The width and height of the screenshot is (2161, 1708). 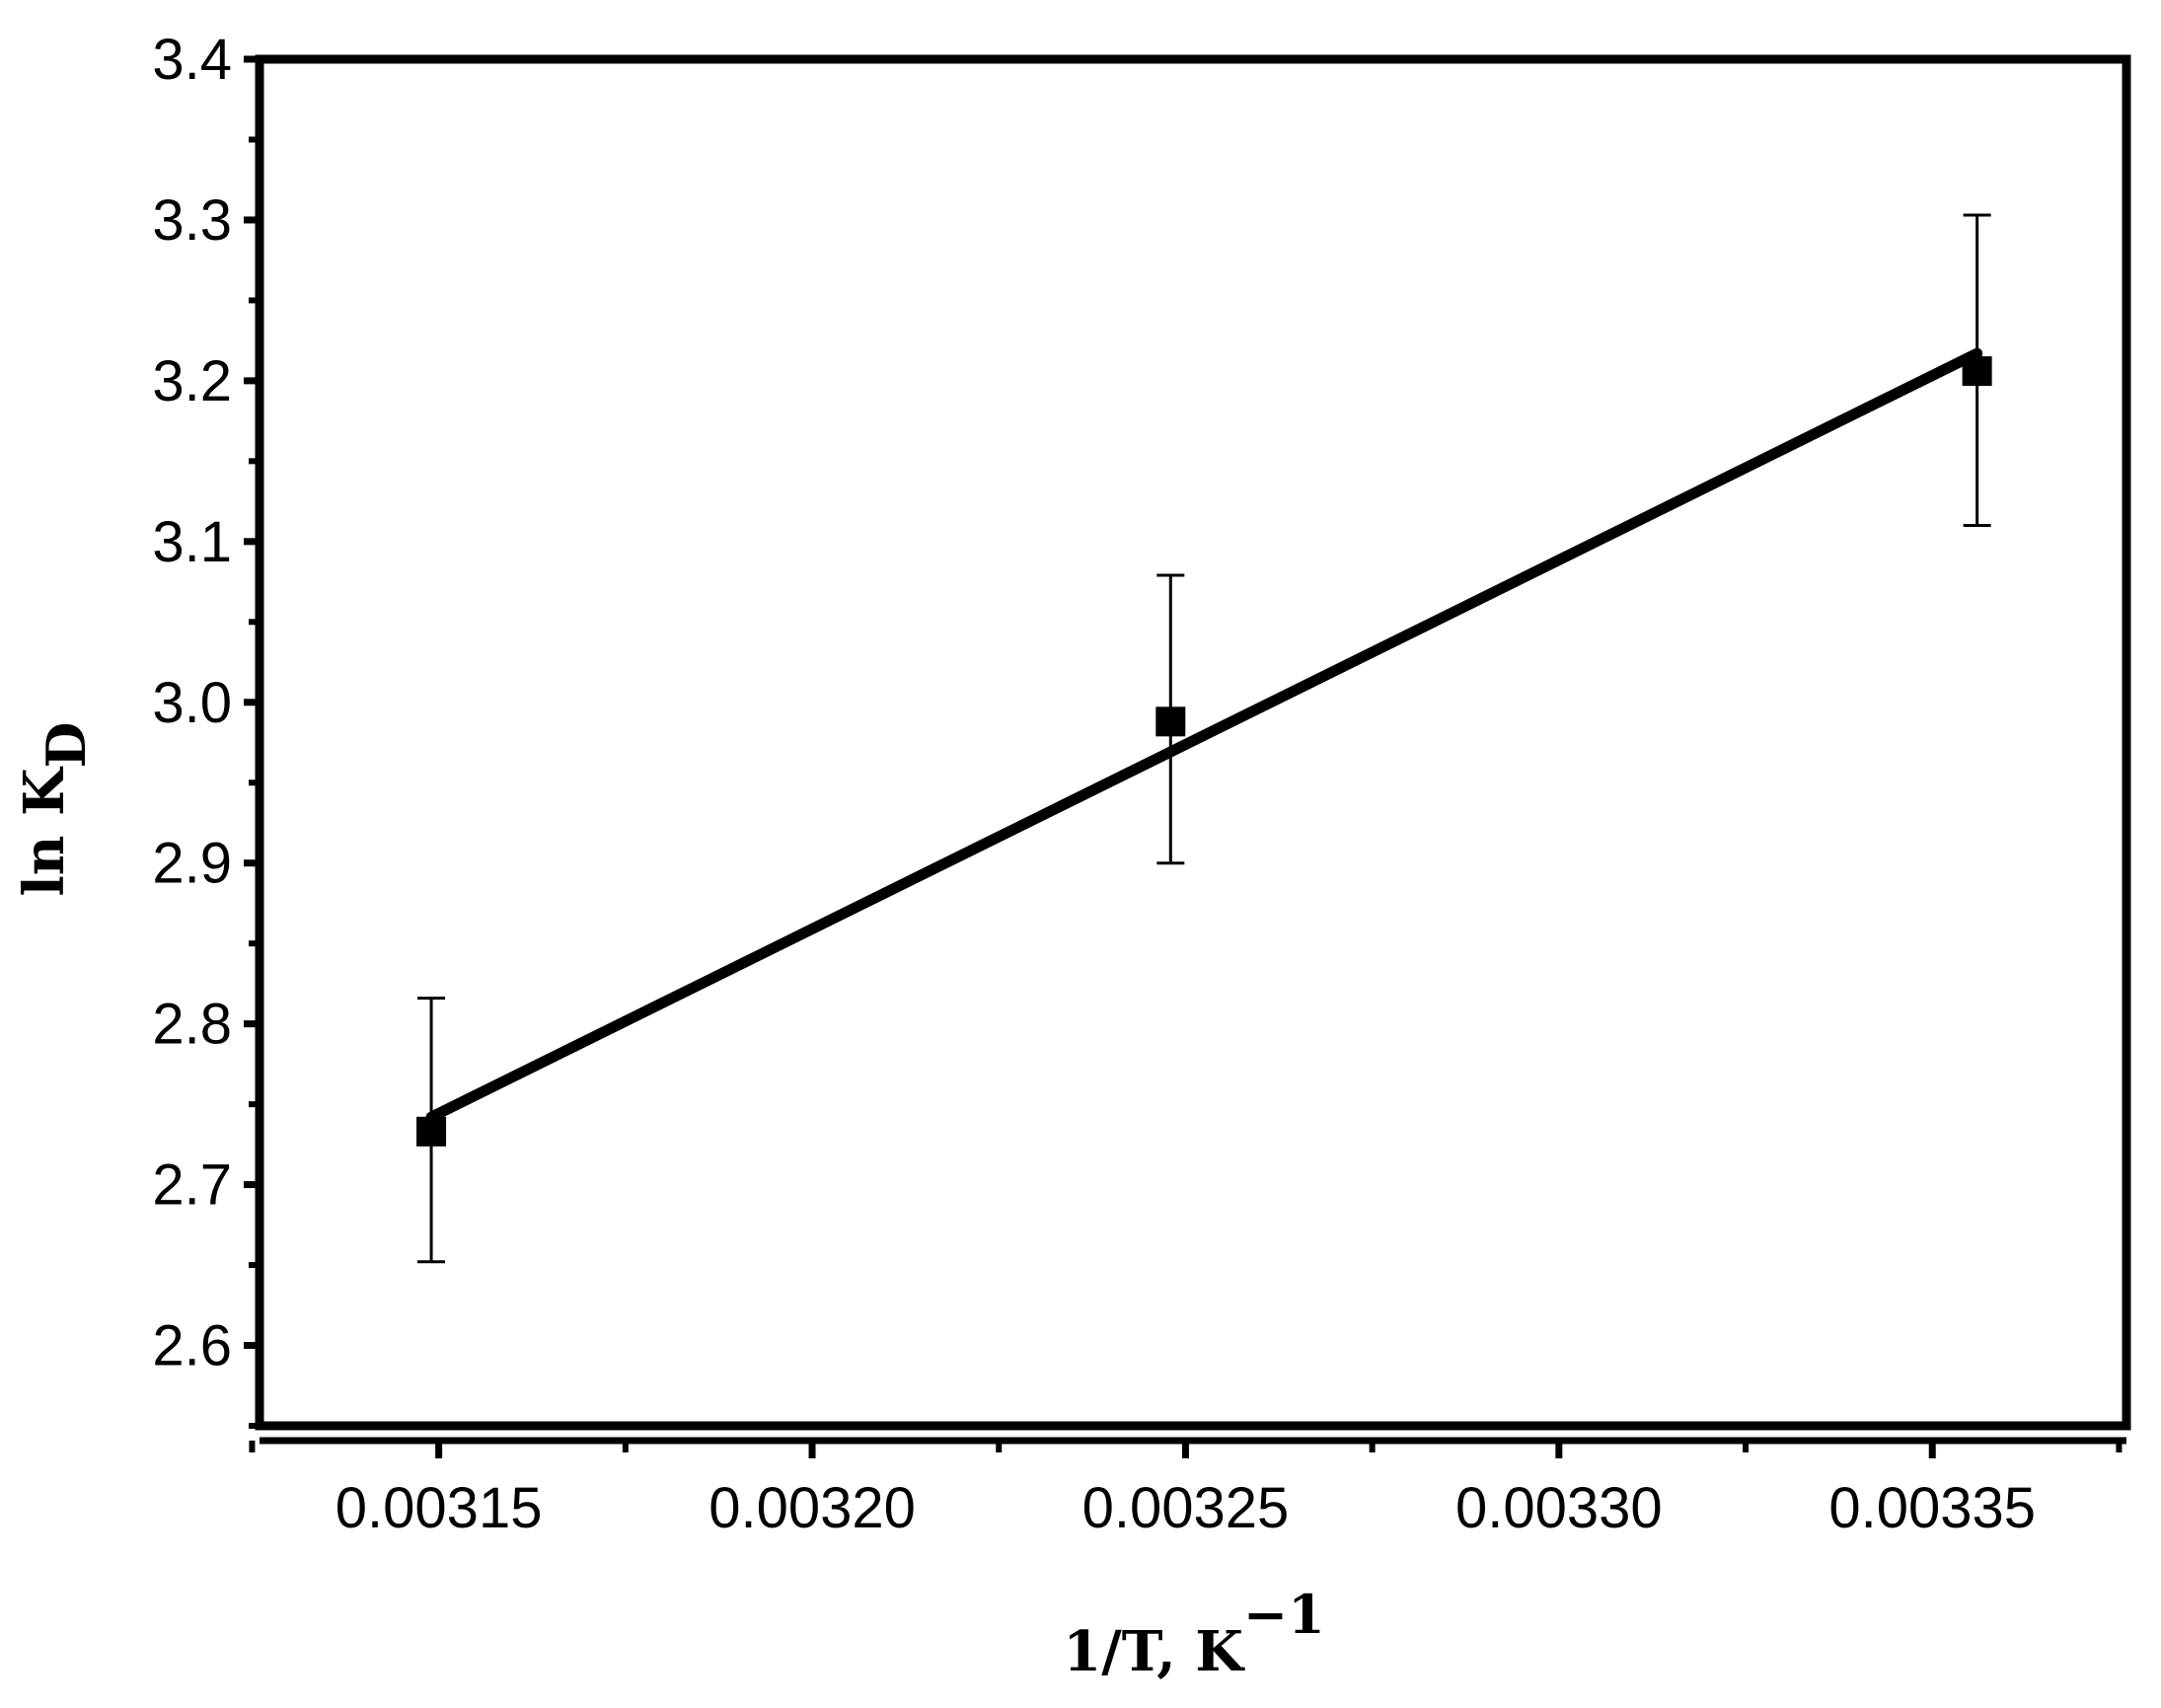 What do you see at coordinates (192, 1025) in the screenshot?
I see `y-tick-label: 2.8` at bounding box center [192, 1025].